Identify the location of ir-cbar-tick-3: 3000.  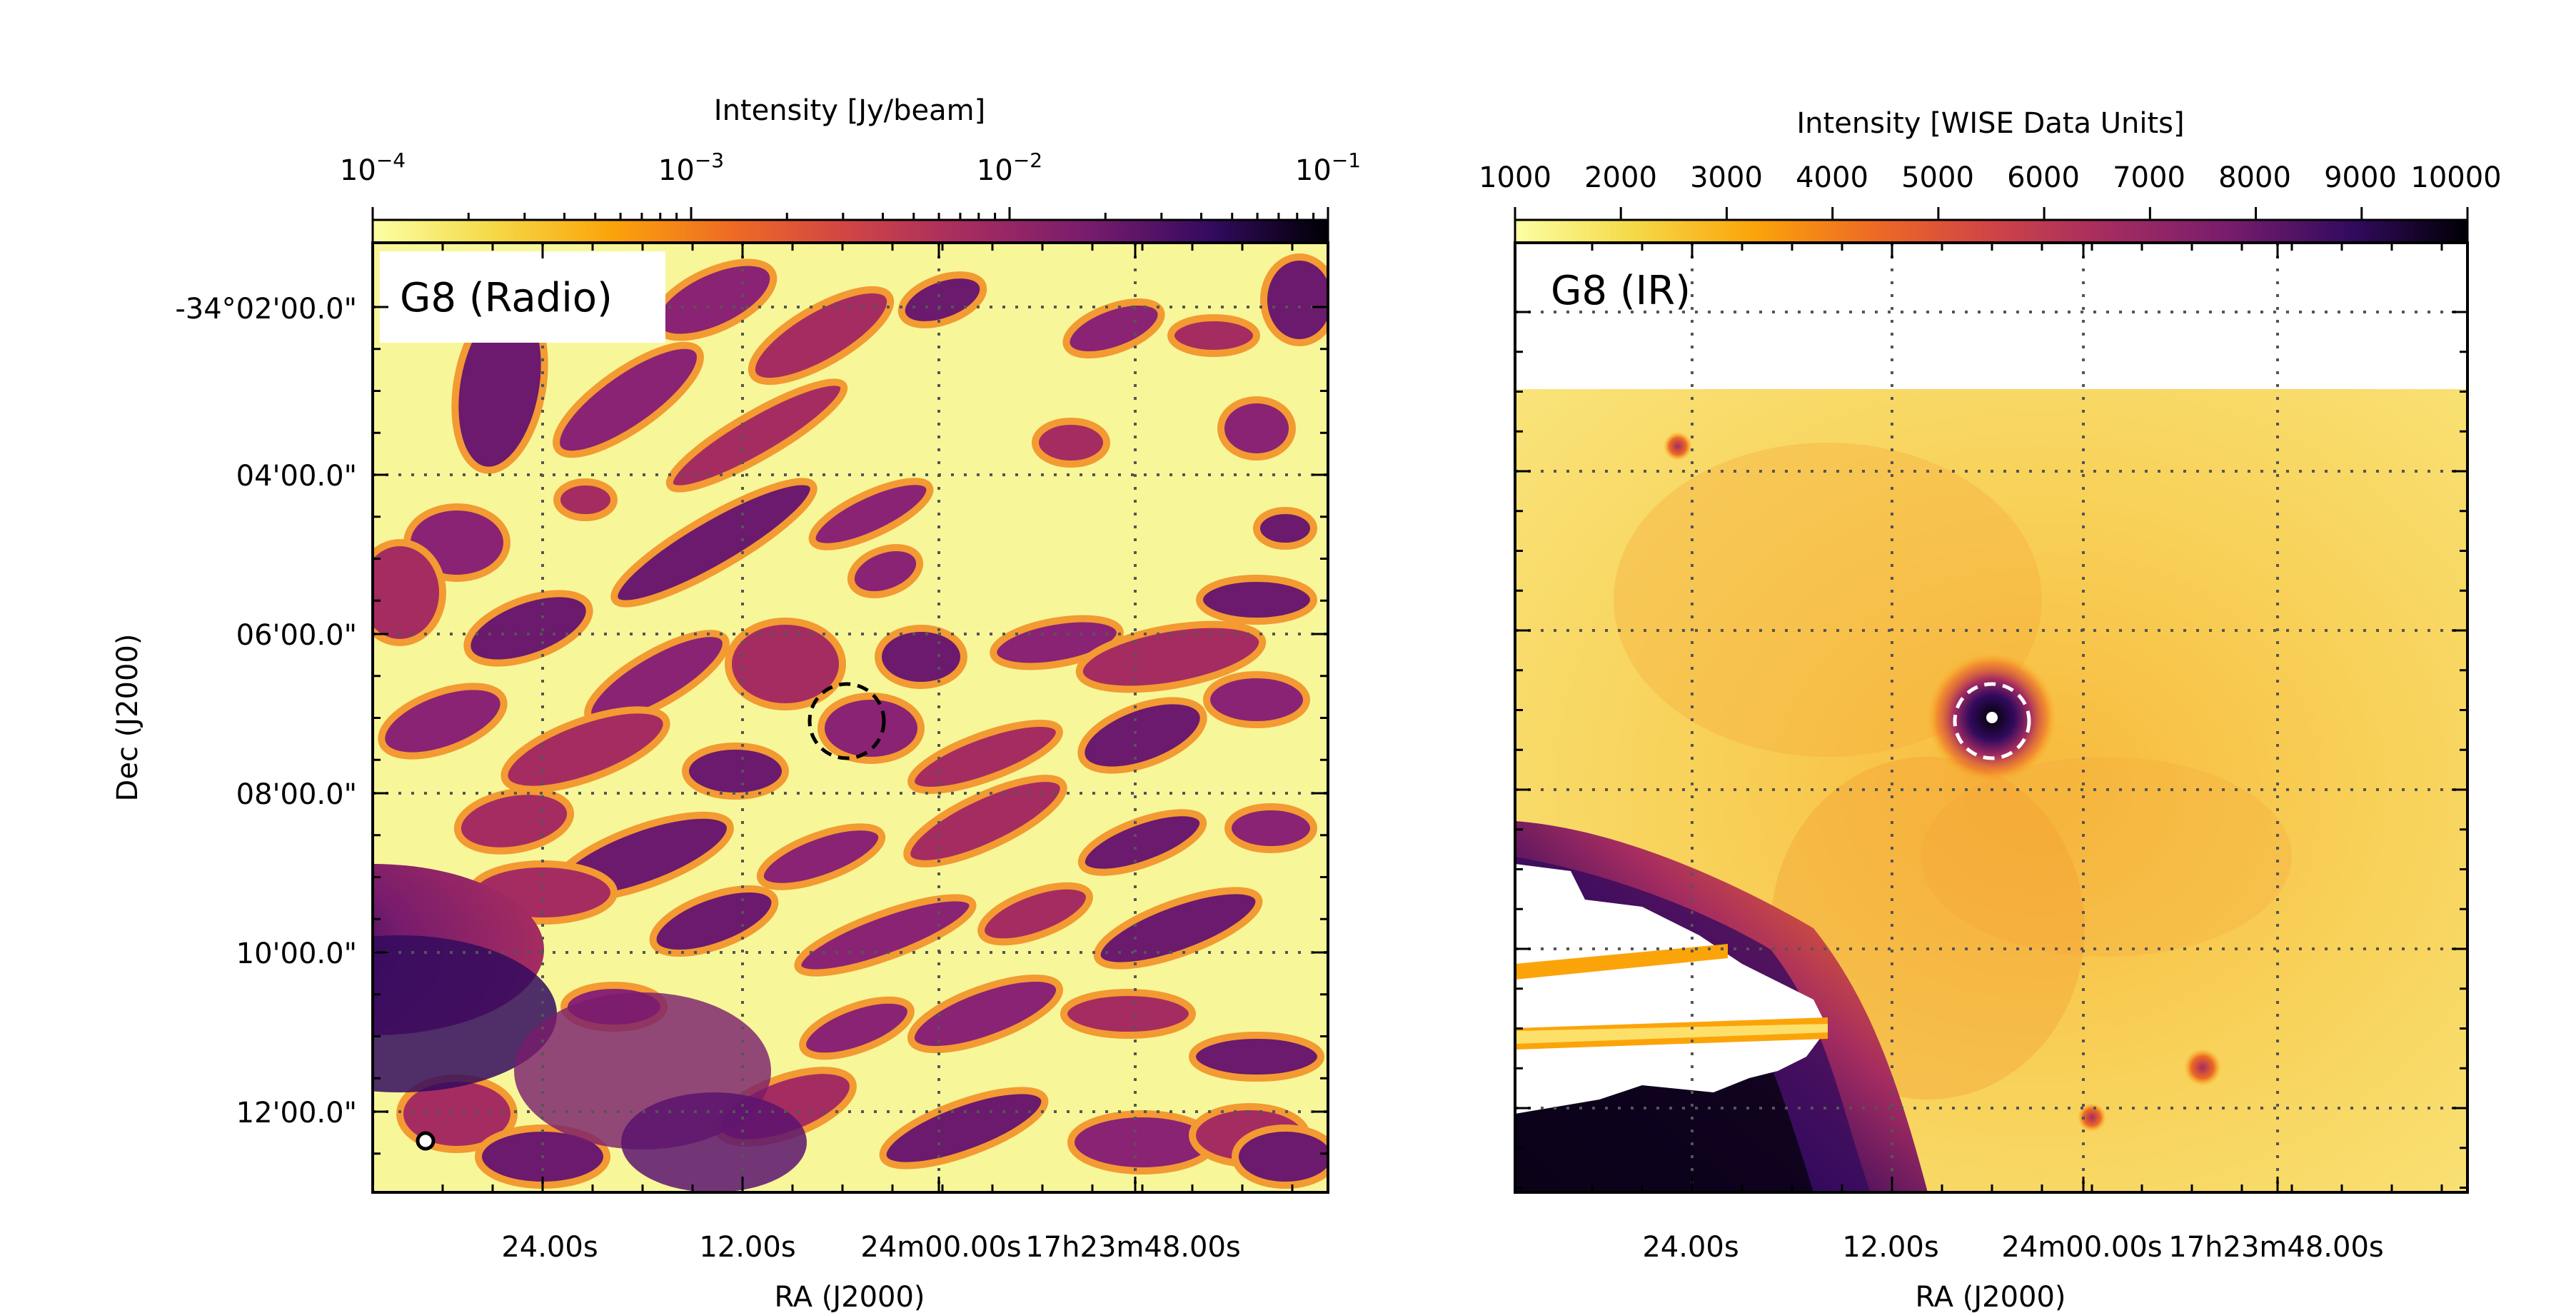
(1726, 177).